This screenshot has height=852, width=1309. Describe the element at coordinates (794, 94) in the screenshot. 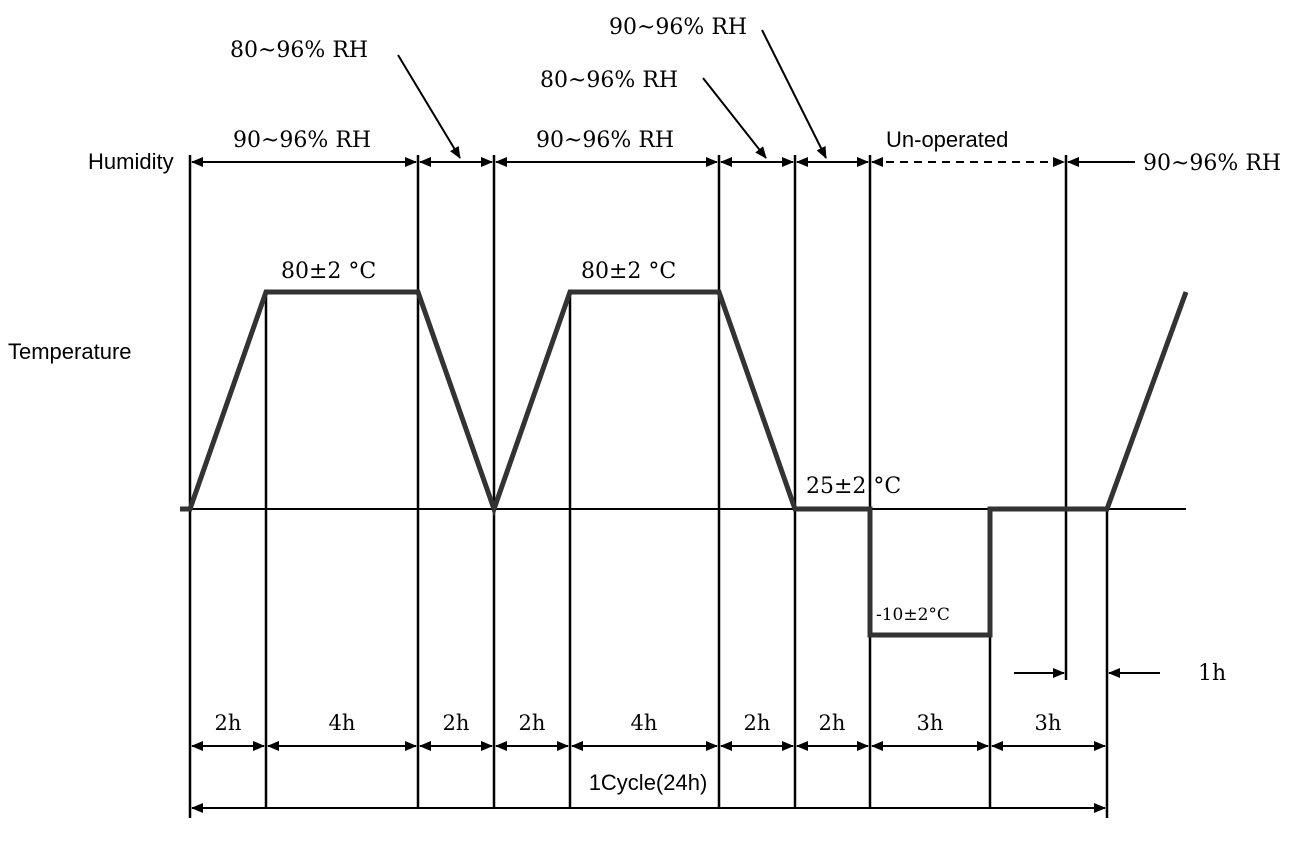

I see `callout-3-arrow` at that location.